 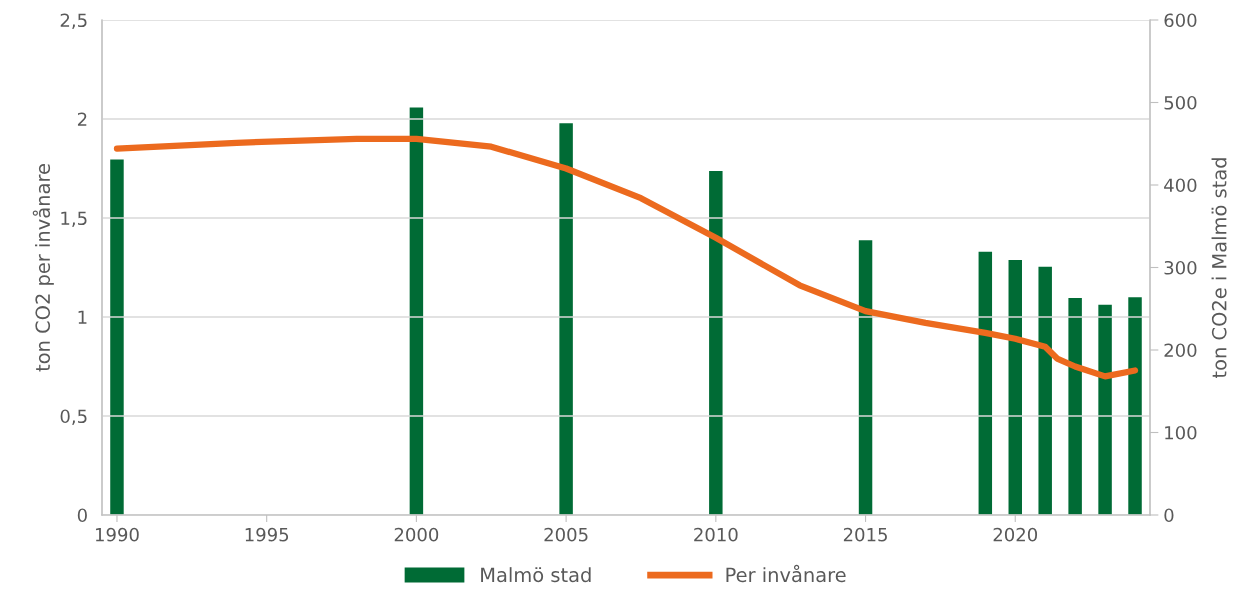 I want to click on y-tick-label: 0, so click(x=82, y=515).